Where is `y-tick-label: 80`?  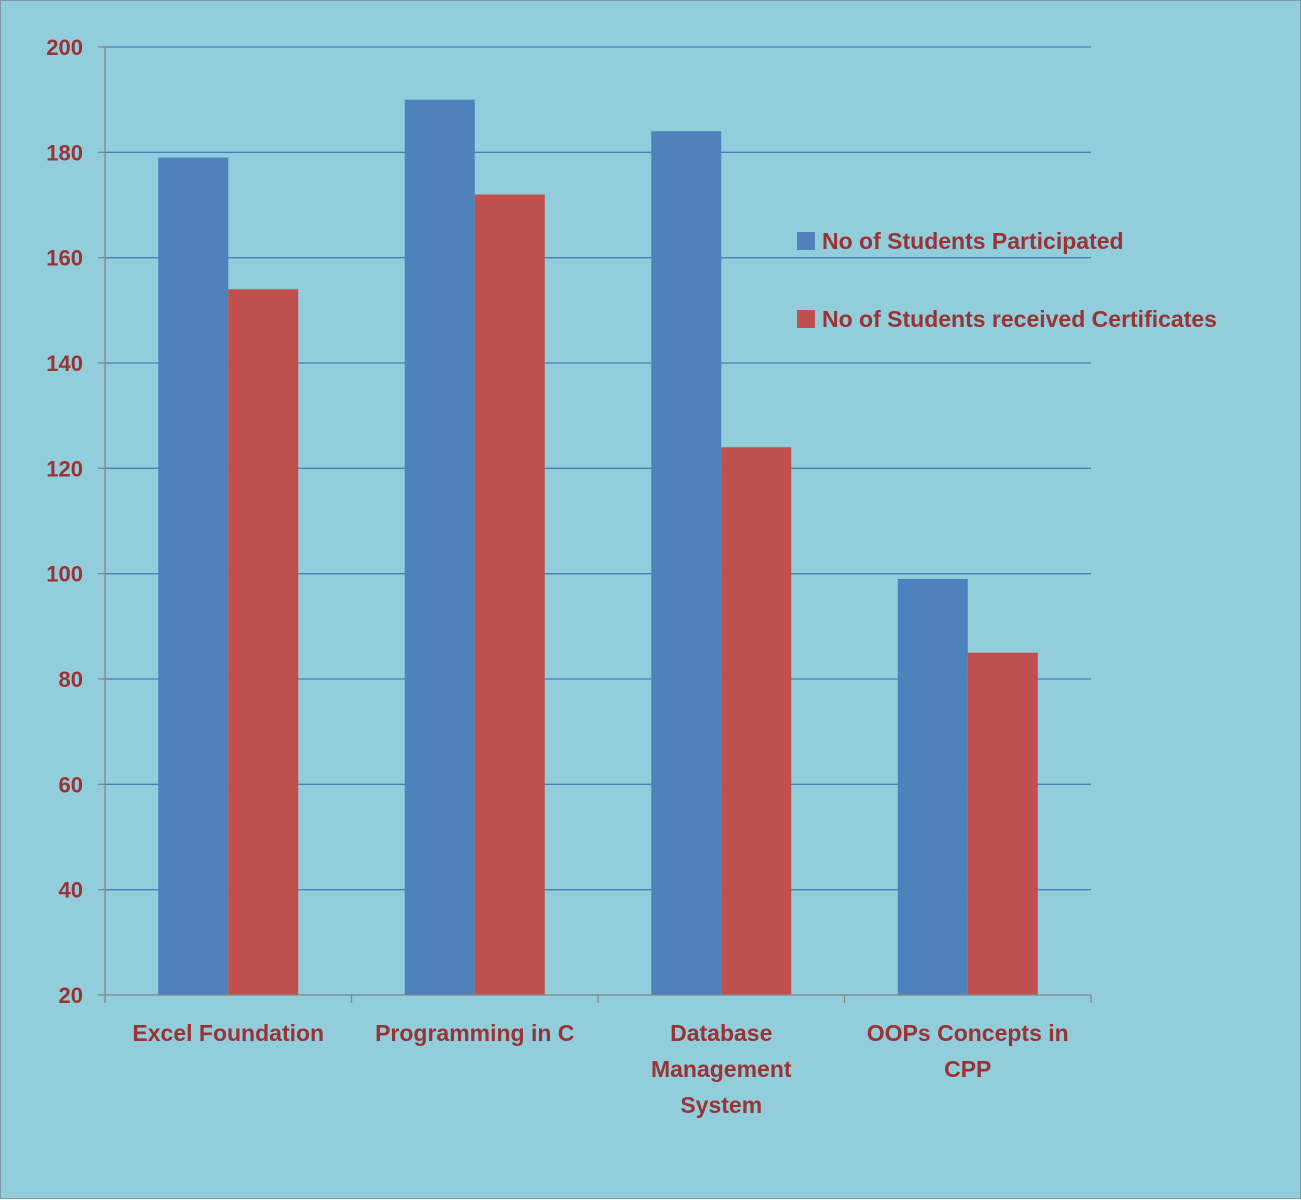
y-tick-label: 80 is located at coordinates (71, 679).